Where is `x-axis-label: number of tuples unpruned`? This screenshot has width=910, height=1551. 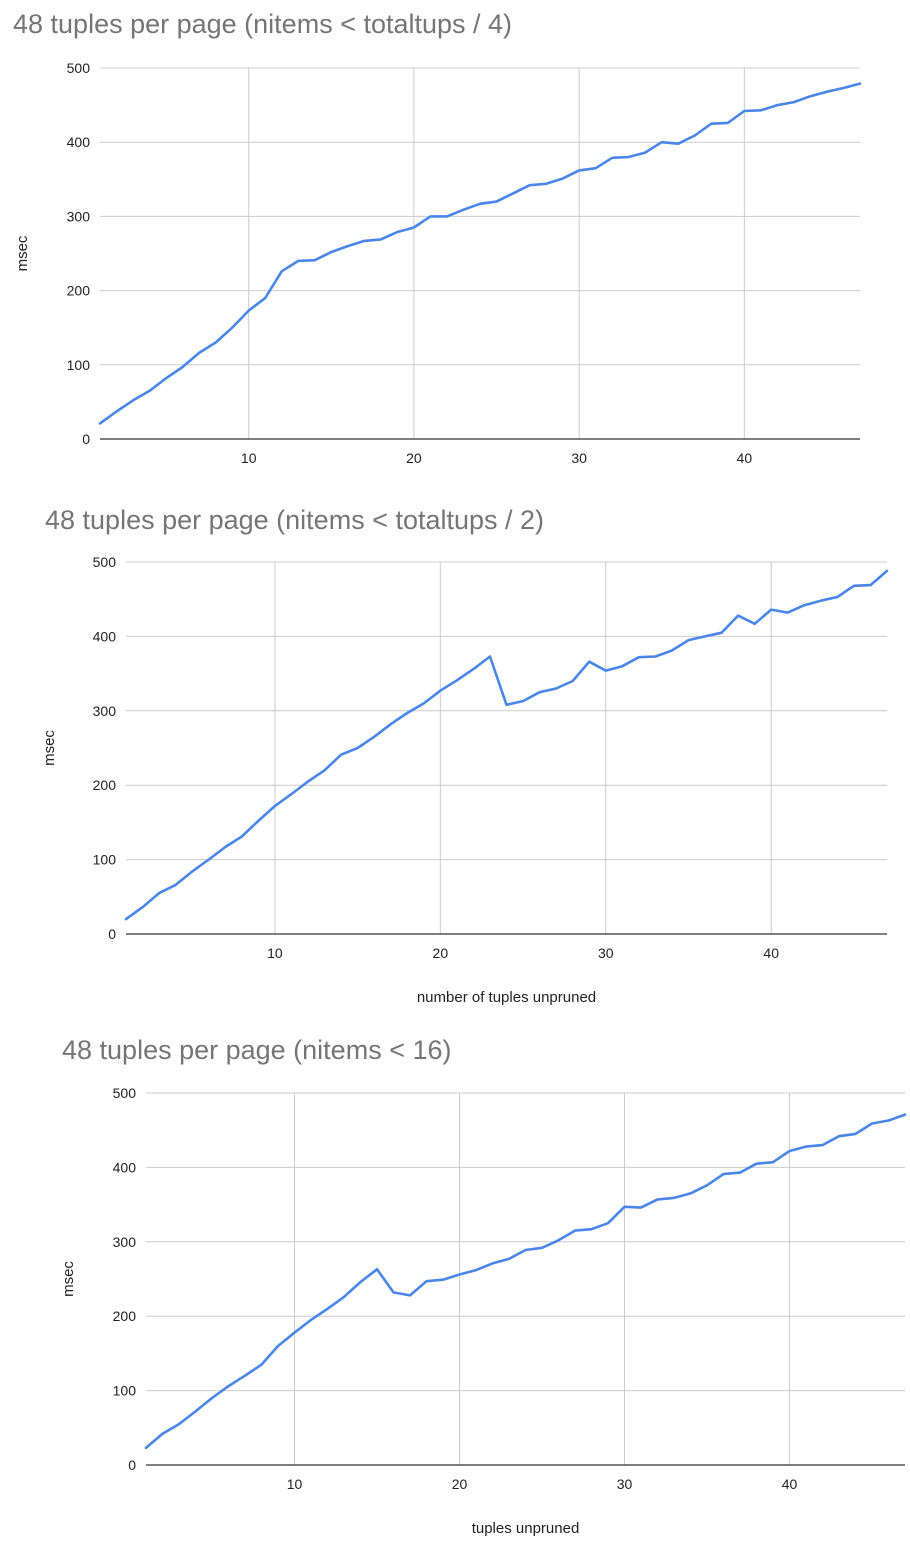 x-axis-label: number of tuples unpruned is located at coordinates (506, 997).